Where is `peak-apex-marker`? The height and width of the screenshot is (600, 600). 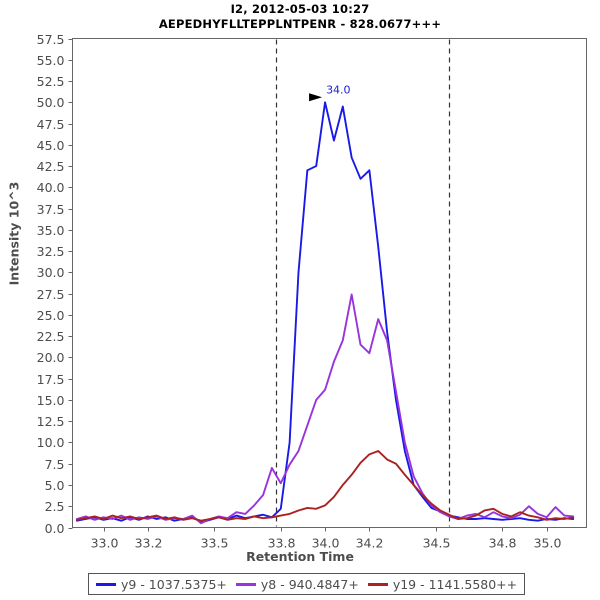 peak-apex-marker is located at coordinates (316, 97).